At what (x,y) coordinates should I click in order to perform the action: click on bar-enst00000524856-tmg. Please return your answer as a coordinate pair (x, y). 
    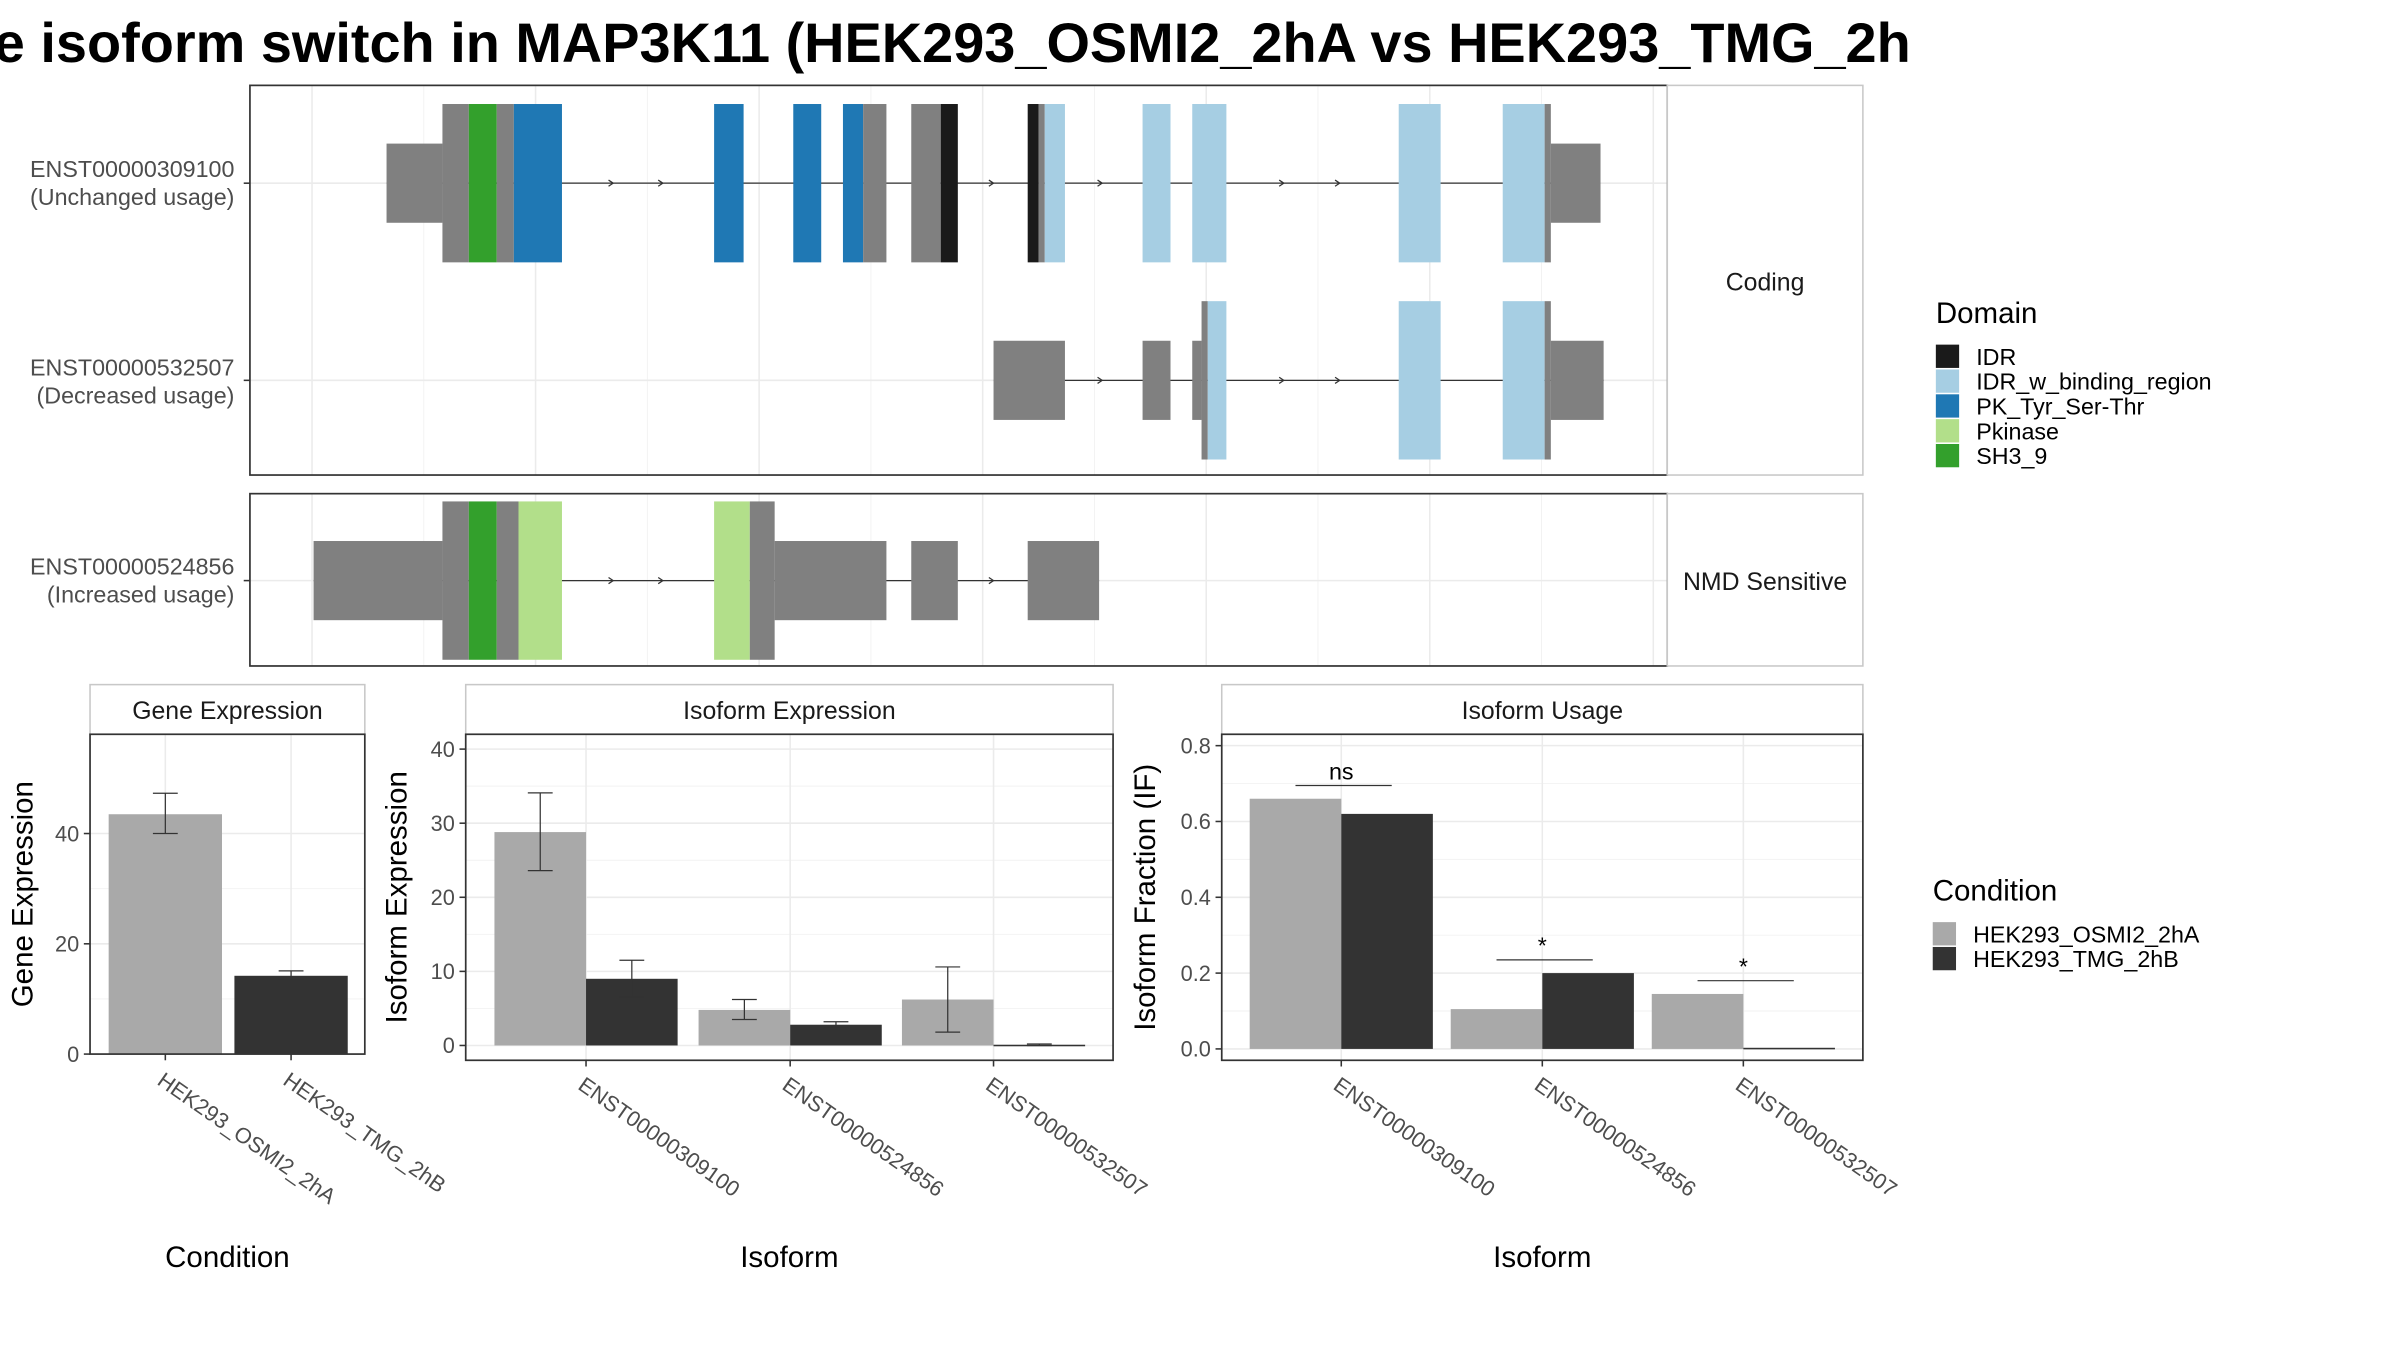
    Looking at the image, I should click on (1588, 1011).